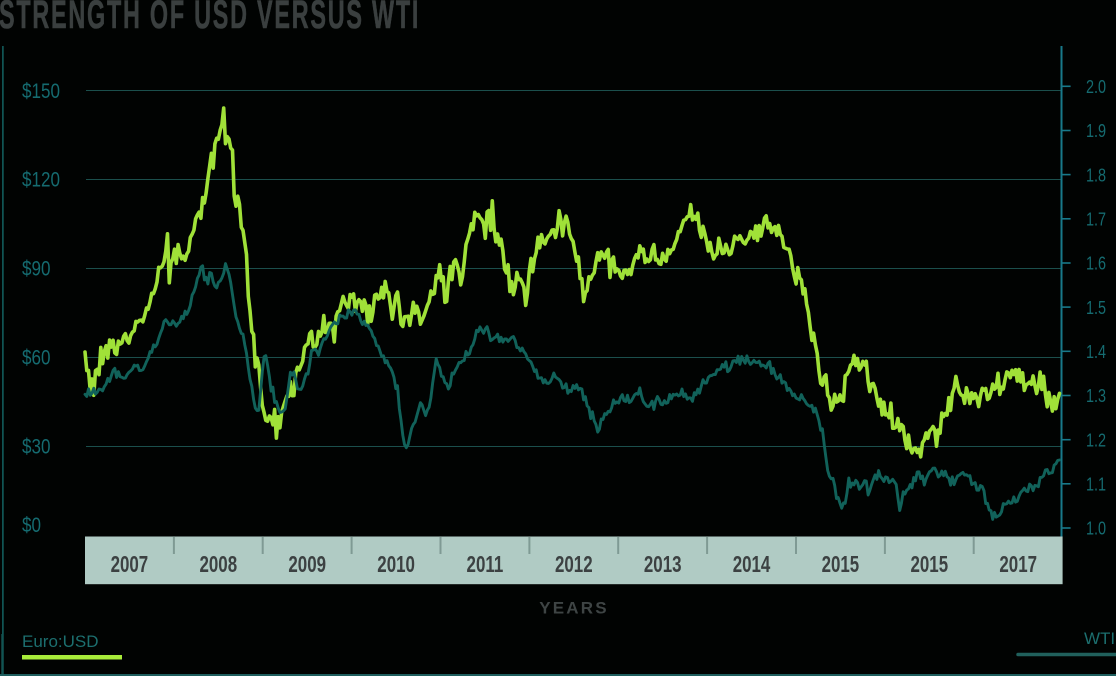 This screenshot has height=676, width=1116. What do you see at coordinates (41, 180) in the screenshot?
I see `svg-text: $120` at bounding box center [41, 180].